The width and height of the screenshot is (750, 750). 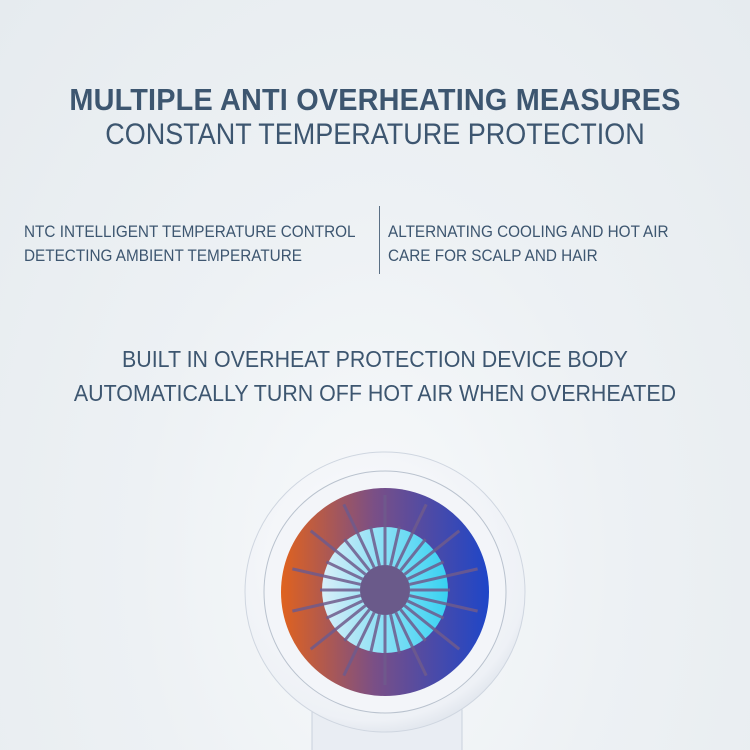 I want to click on page-subtitle: CONSTANT TEMPERATURE PROTECTION, so click(x=375, y=134).